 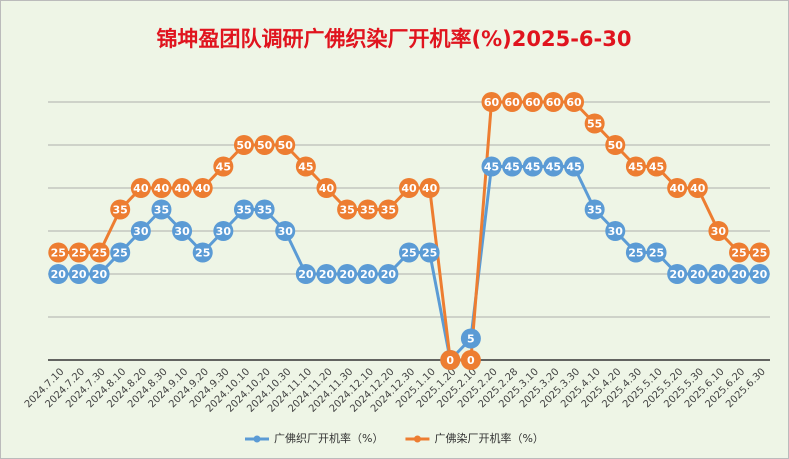 I want to click on data-label: 55, so click(x=594, y=124).